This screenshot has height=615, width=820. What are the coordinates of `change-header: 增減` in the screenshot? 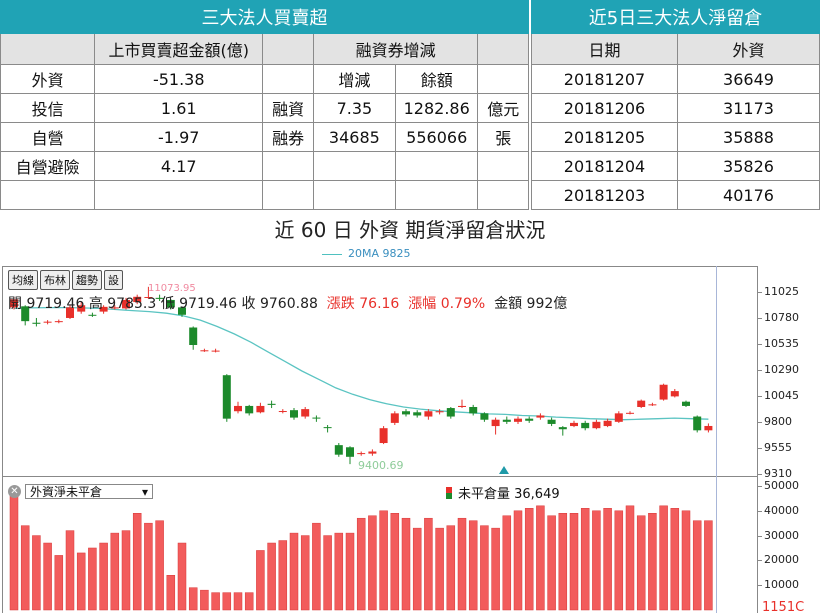 It's located at (354, 79).